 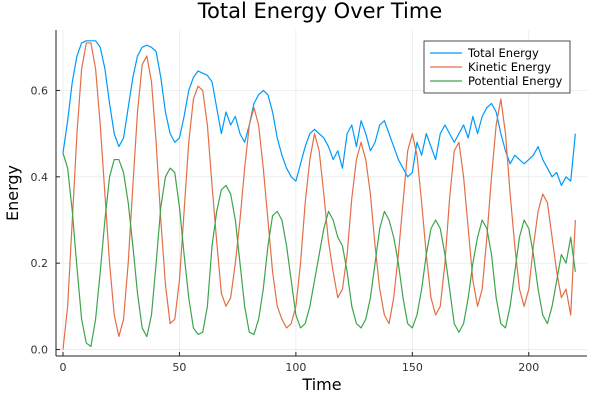 I want to click on x-tick-label: 200, so click(x=528, y=367).